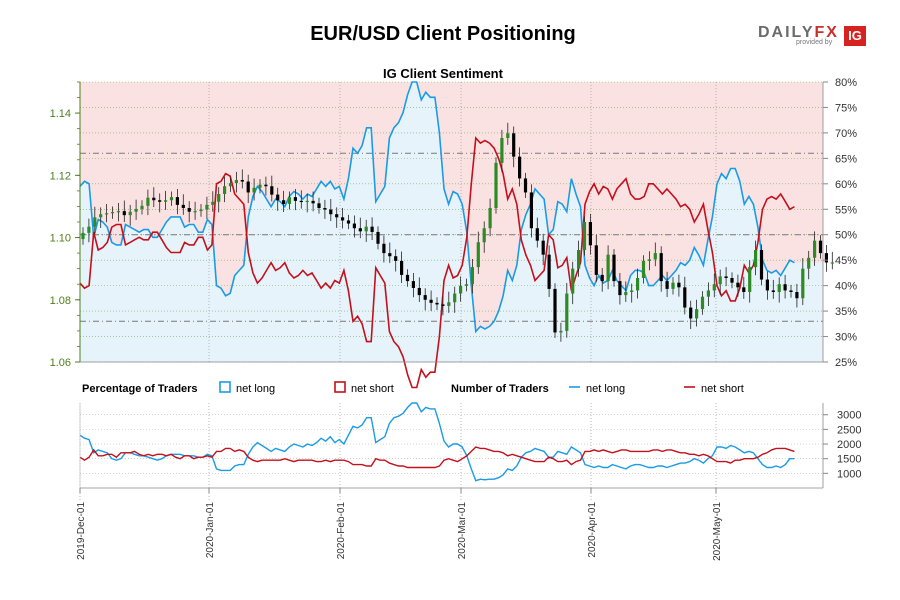 This screenshot has width=900, height=600. What do you see at coordinates (443, 34) in the screenshot?
I see `page-title: EUR/USD Client Positioning` at bounding box center [443, 34].